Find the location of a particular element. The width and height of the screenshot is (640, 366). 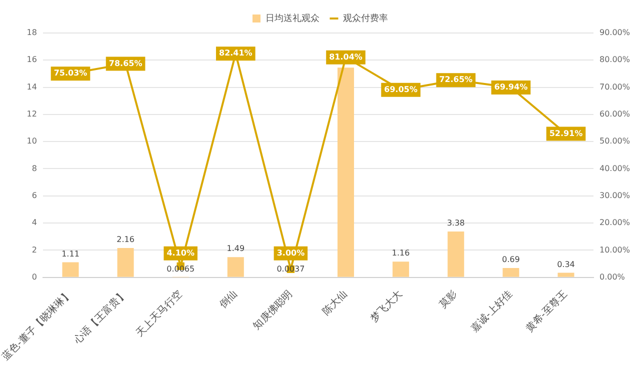

y-tick-label: 18 is located at coordinates (31, 33).